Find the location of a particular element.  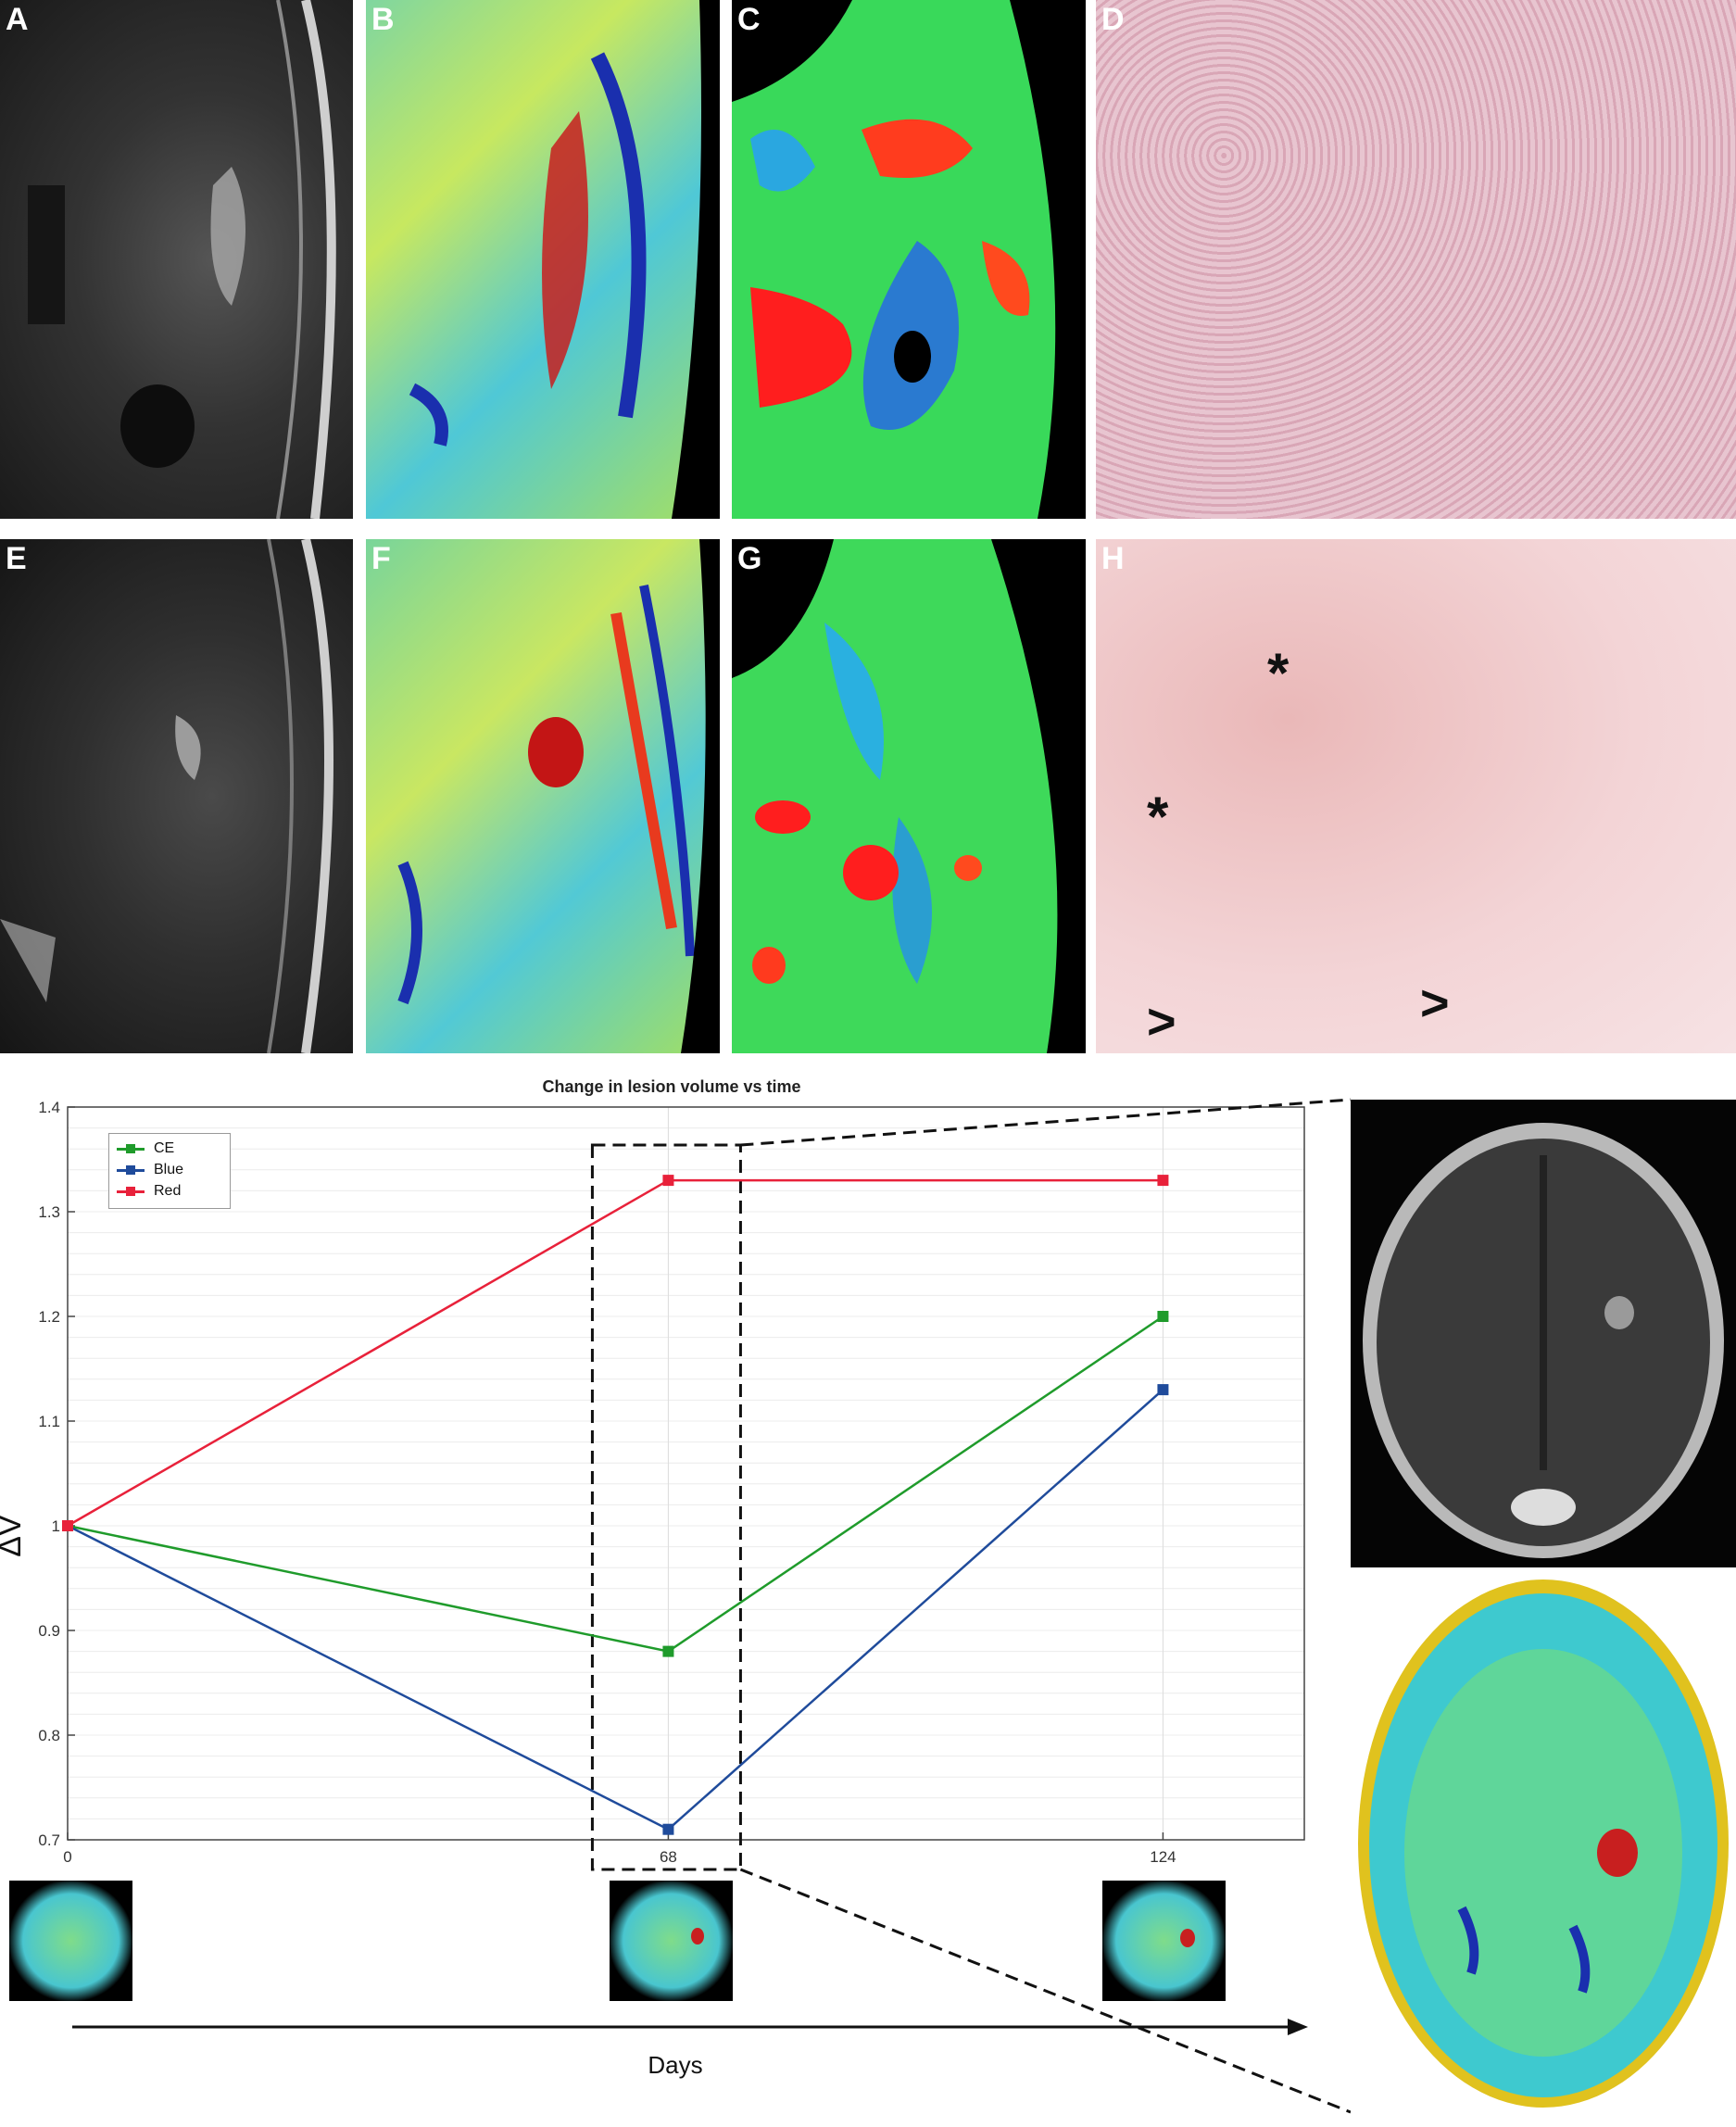

panel-label-e: E is located at coordinates (16, 559).